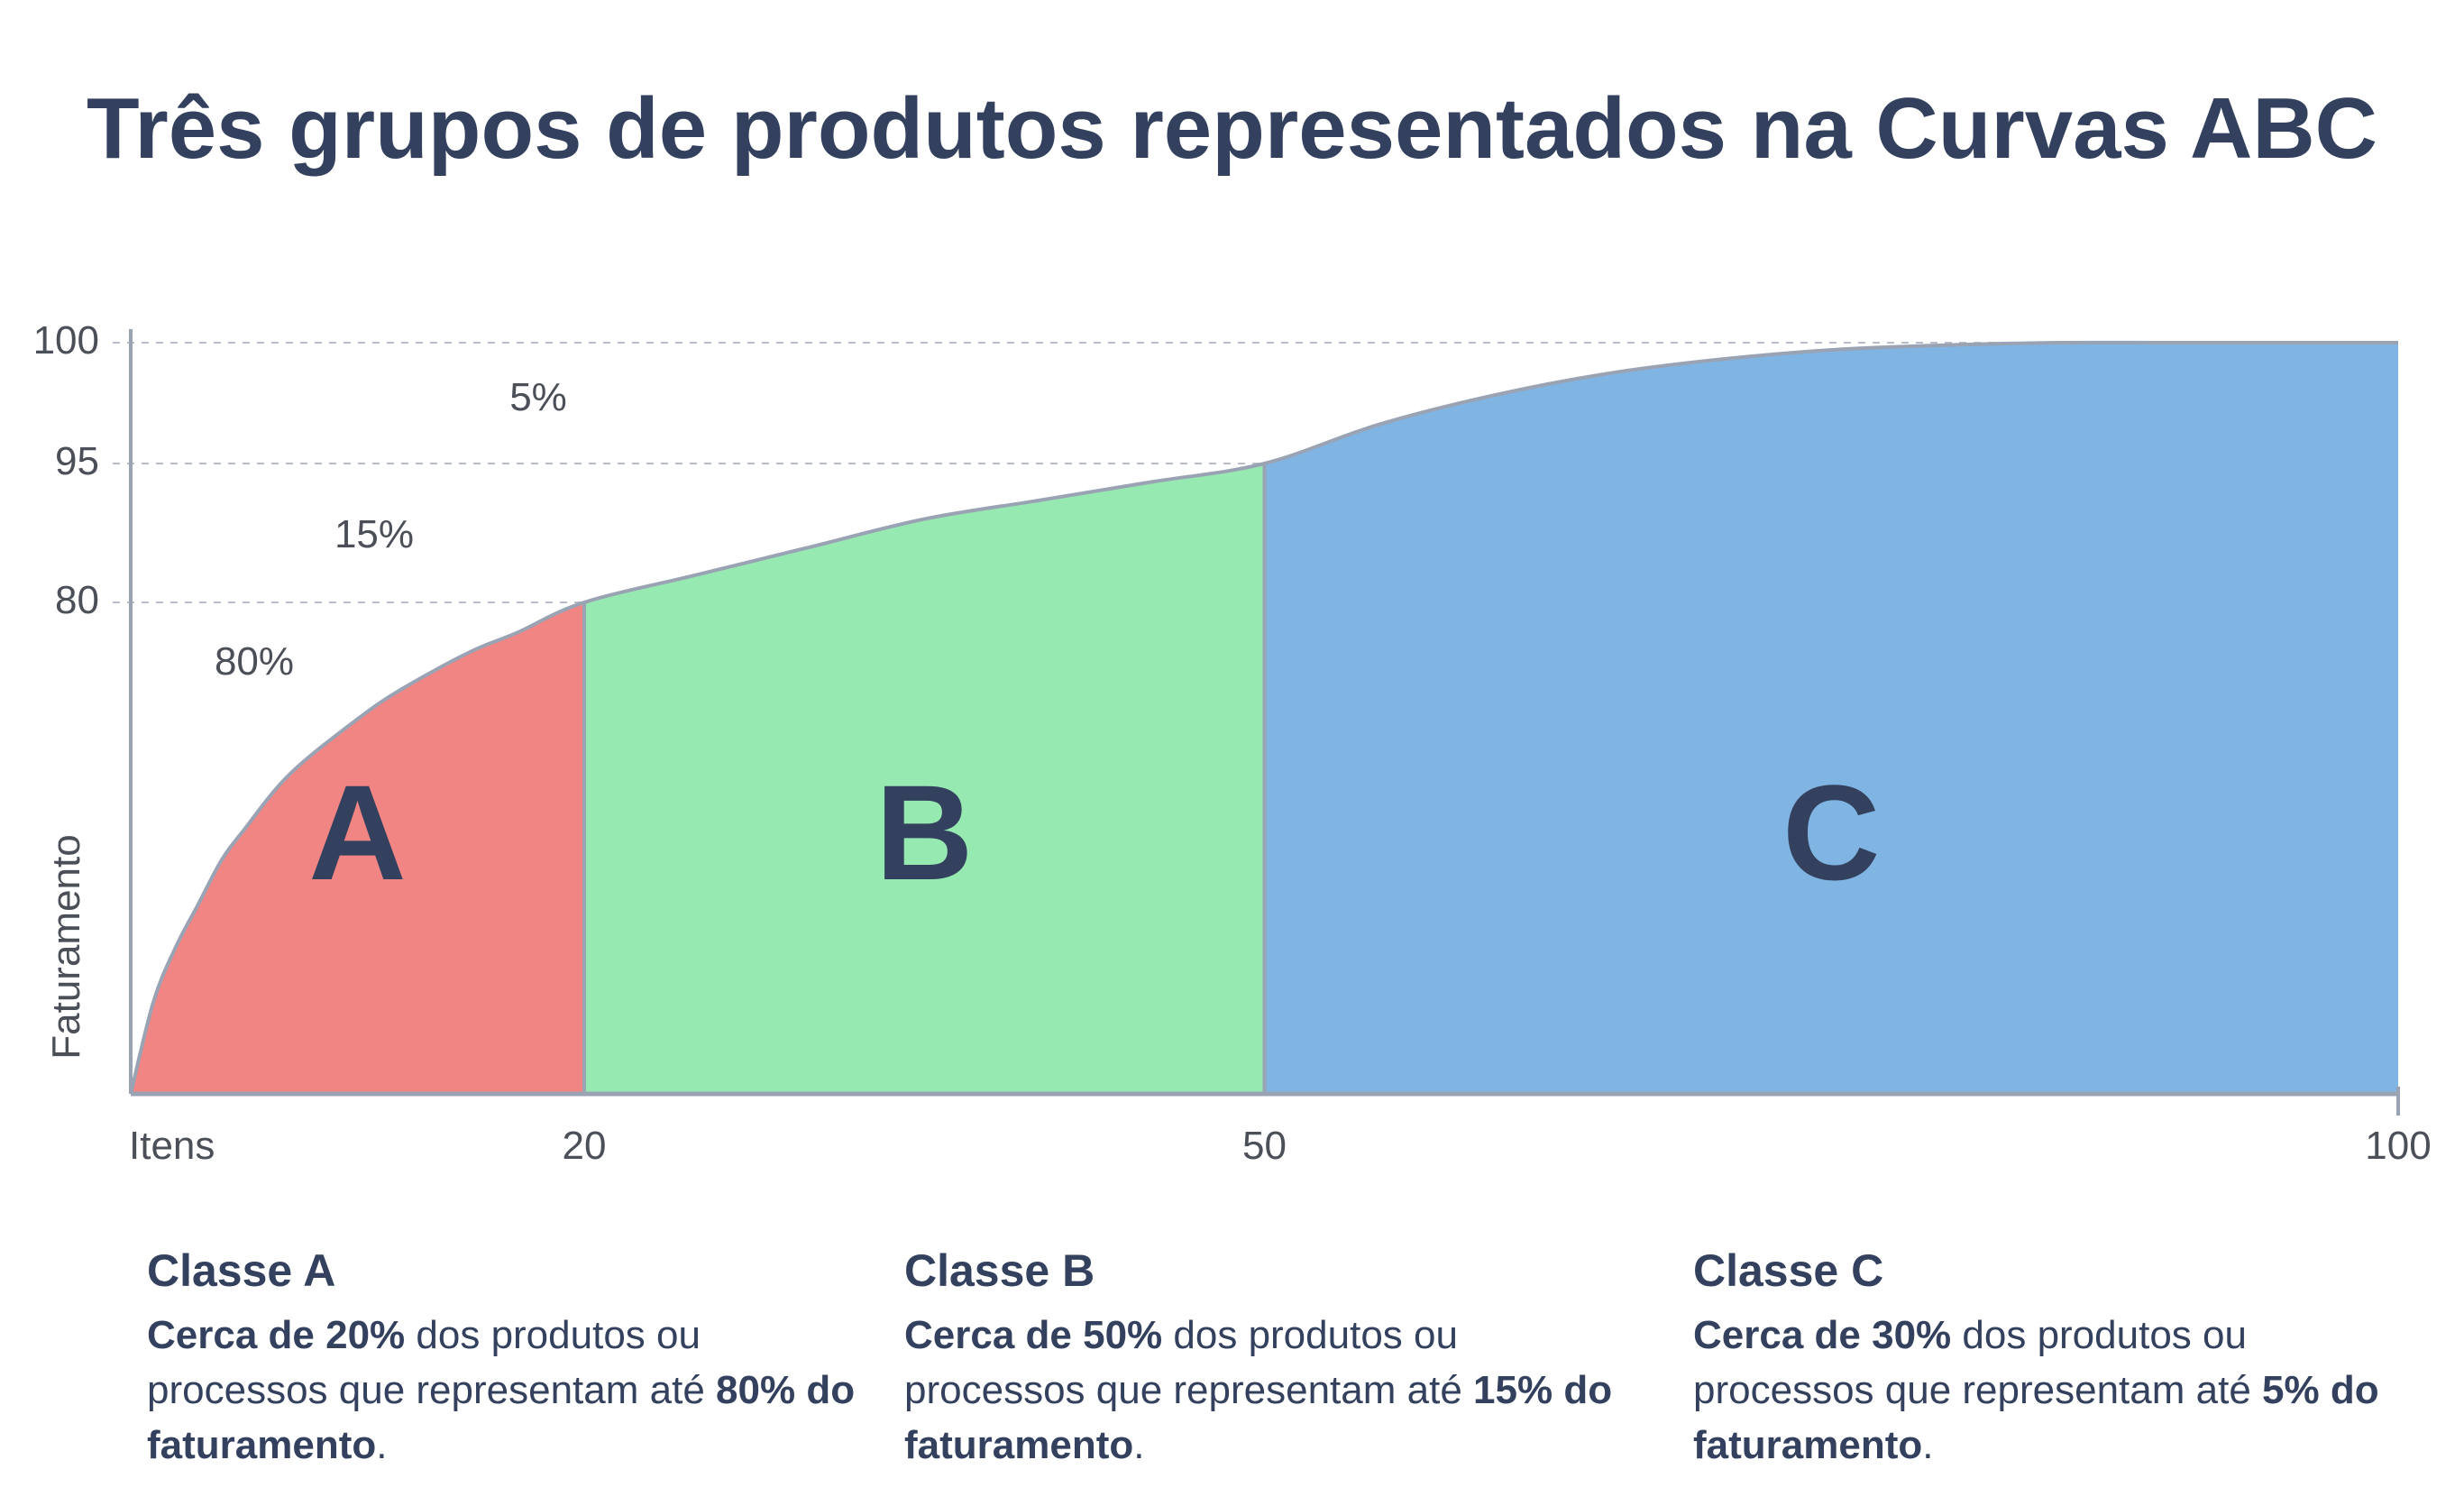  I want to click on class-a-share: Cerca de 20%, so click(276, 1335).